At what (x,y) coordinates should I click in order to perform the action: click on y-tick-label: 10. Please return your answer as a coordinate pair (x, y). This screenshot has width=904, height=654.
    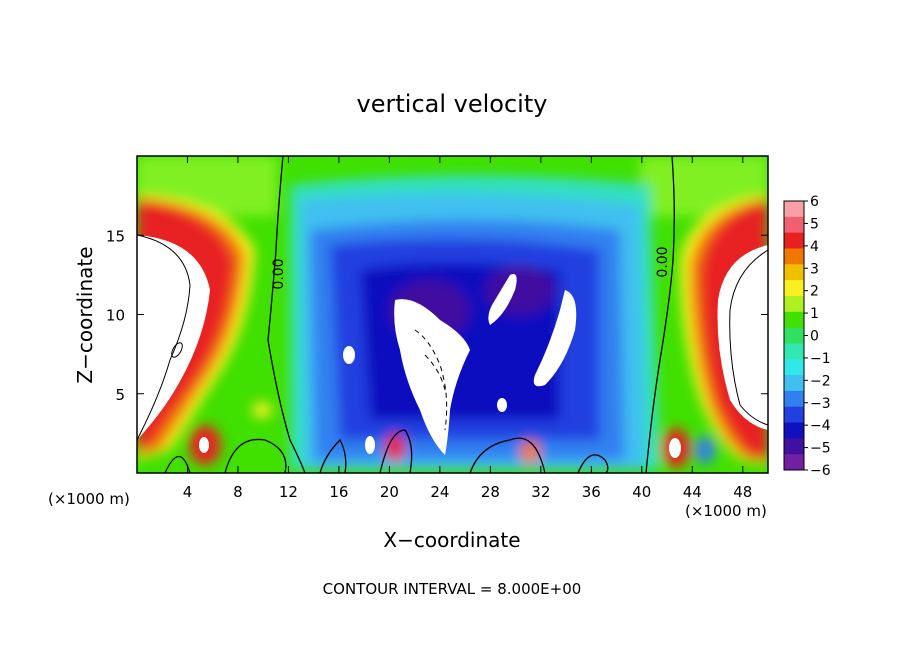
    Looking at the image, I should click on (115, 316).